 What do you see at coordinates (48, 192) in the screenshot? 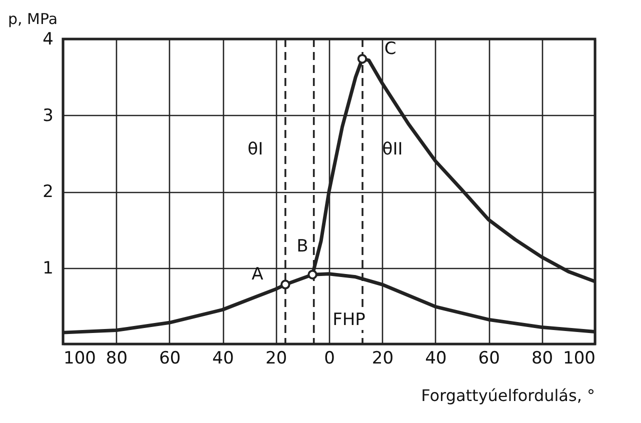
I see `y-tick-label: 2` at bounding box center [48, 192].